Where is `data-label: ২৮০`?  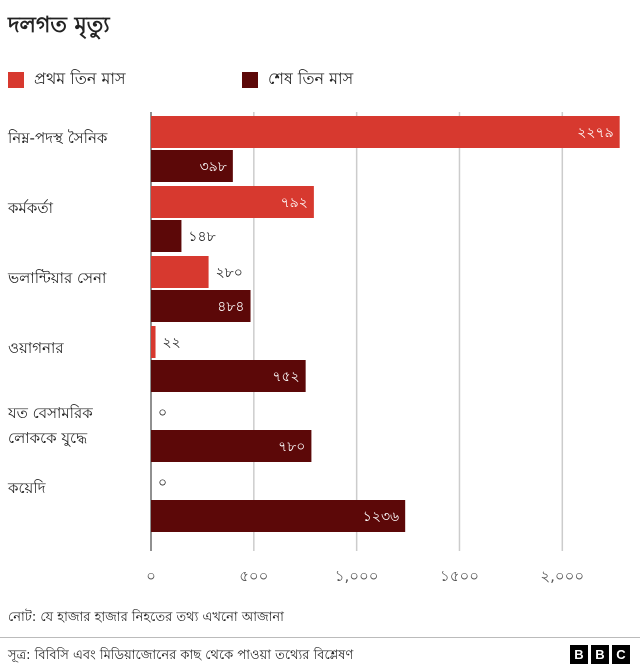 data-label: ২৮০ is located at coordinates (229, 273).